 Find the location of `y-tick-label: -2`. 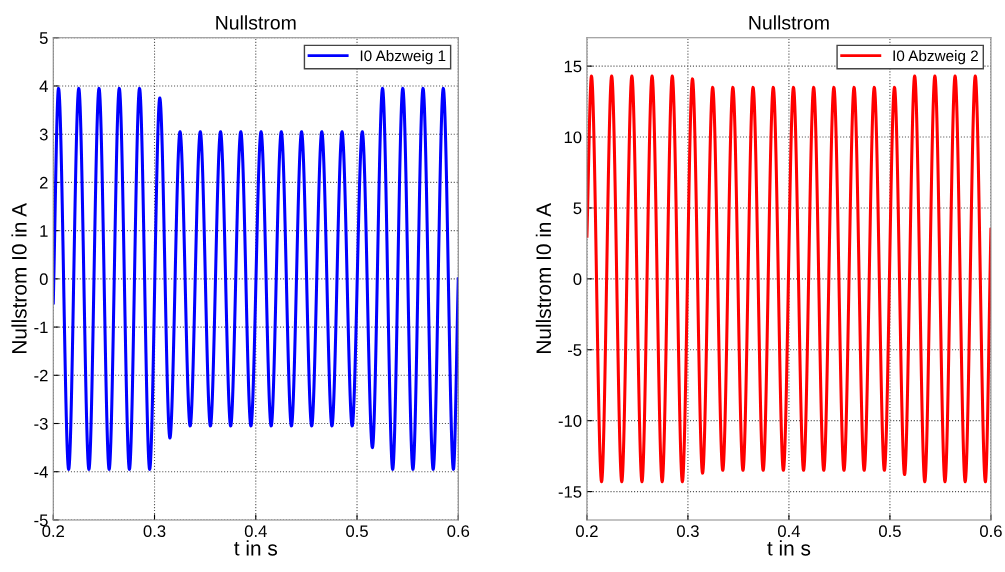

y-tick-label: -2 is located at coordinates (41, 375).